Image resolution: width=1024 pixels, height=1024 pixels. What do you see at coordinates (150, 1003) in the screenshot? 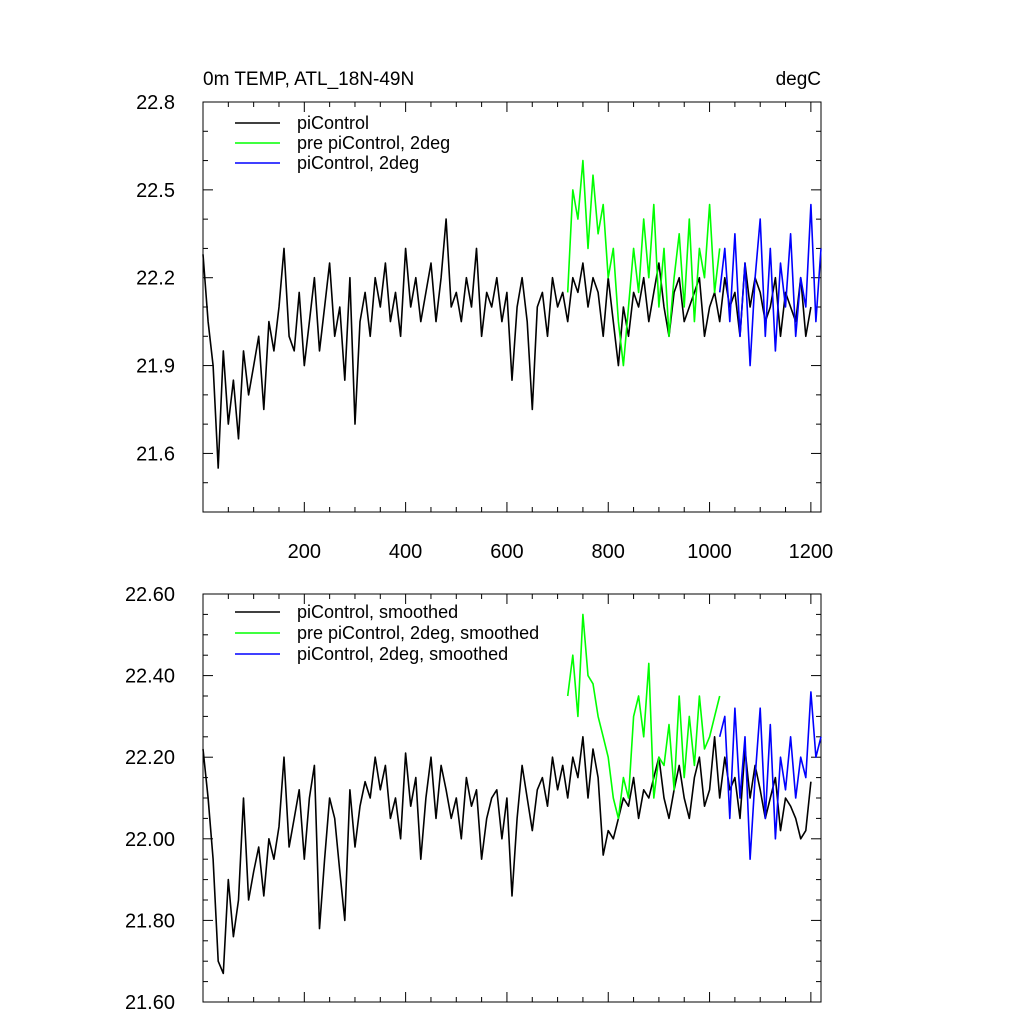
I see `y-tick-label: 21.60` at bounding box center [150, 1003].